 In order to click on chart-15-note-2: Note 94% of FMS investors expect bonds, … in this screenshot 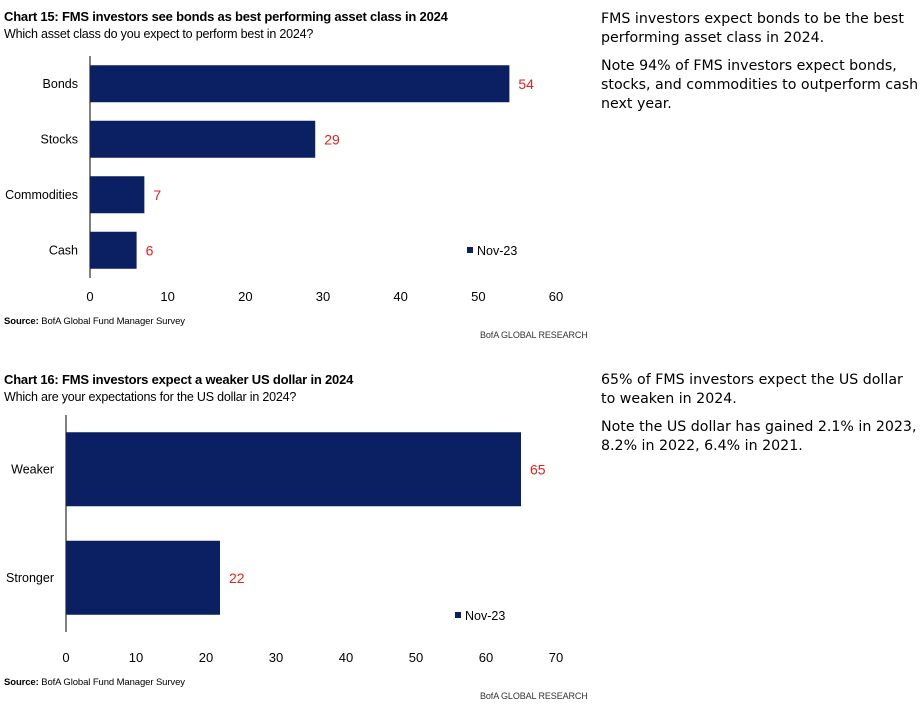, I will do `click(760, 85)`.